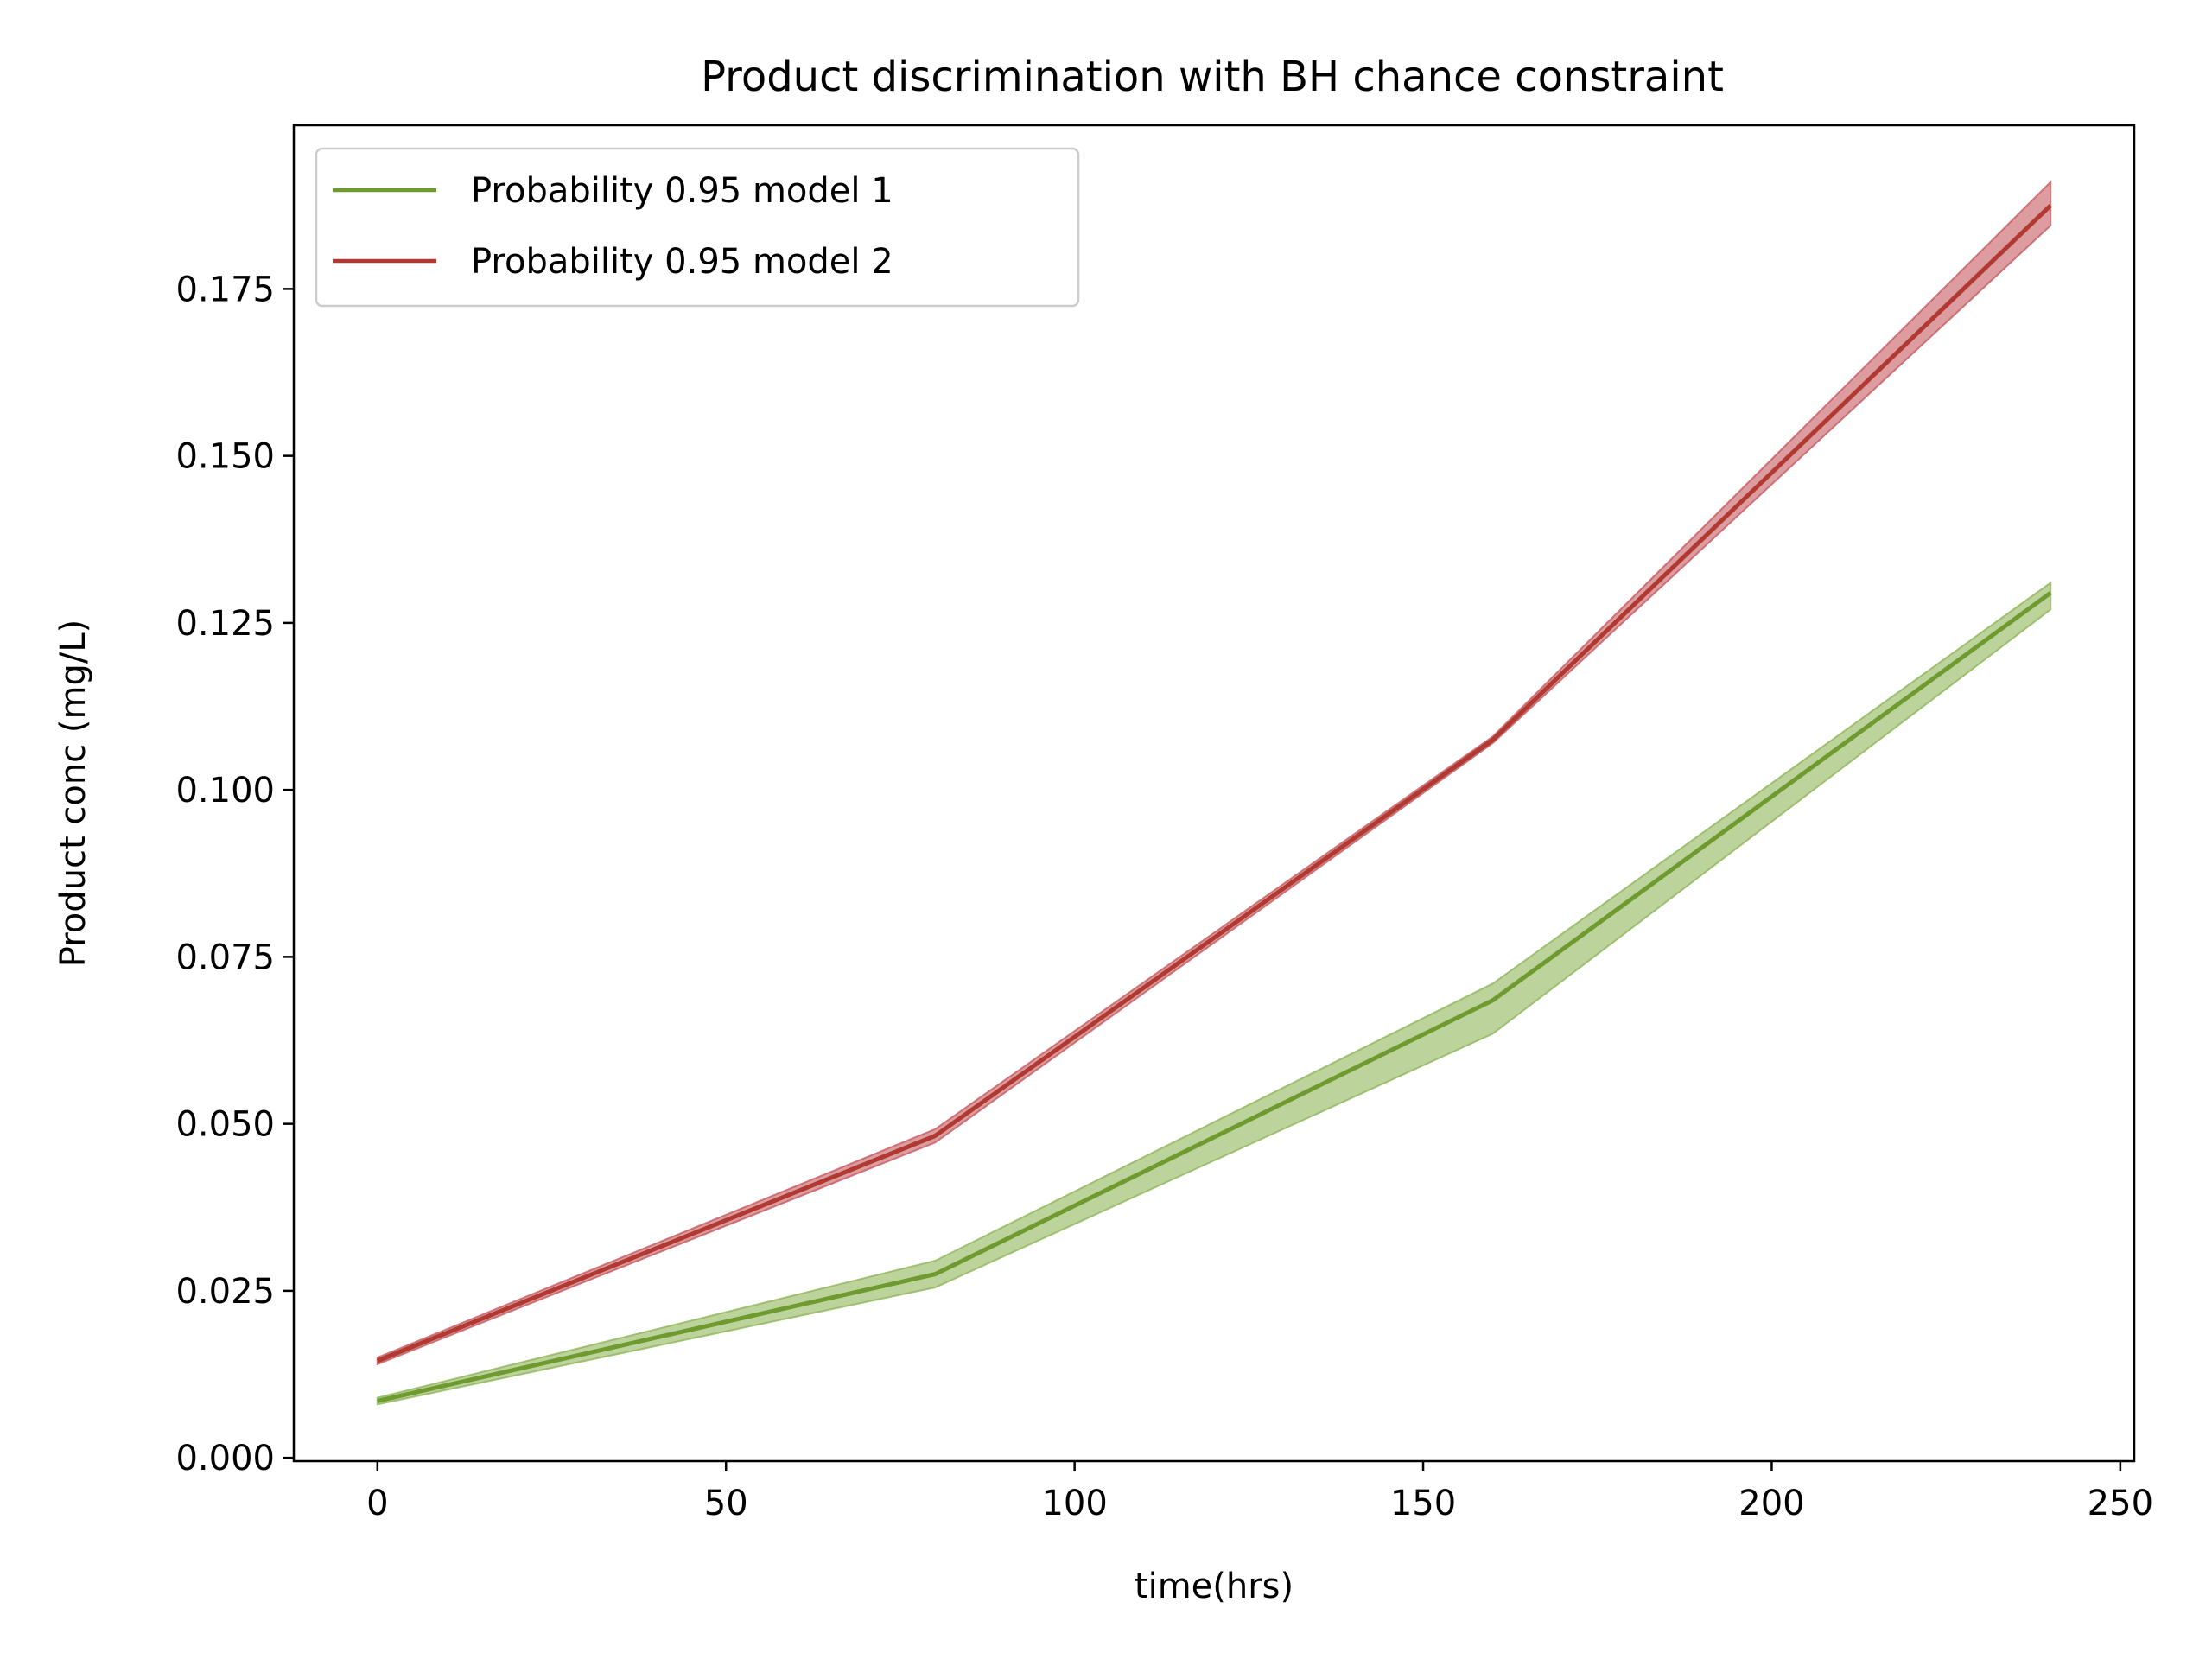 Image resolution: width=2212 pixels, height=1659 pixels. What do you see at coordinates (1074, 1503) in the screenshot?
I see `x-tick-label: 100` at bounding box center [1074, 1503].